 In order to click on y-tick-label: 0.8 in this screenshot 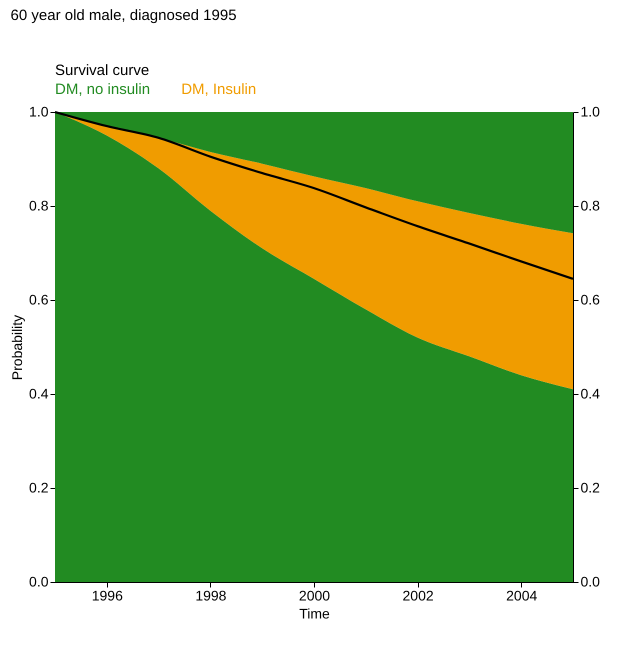, I will do `click(39, 206)`.